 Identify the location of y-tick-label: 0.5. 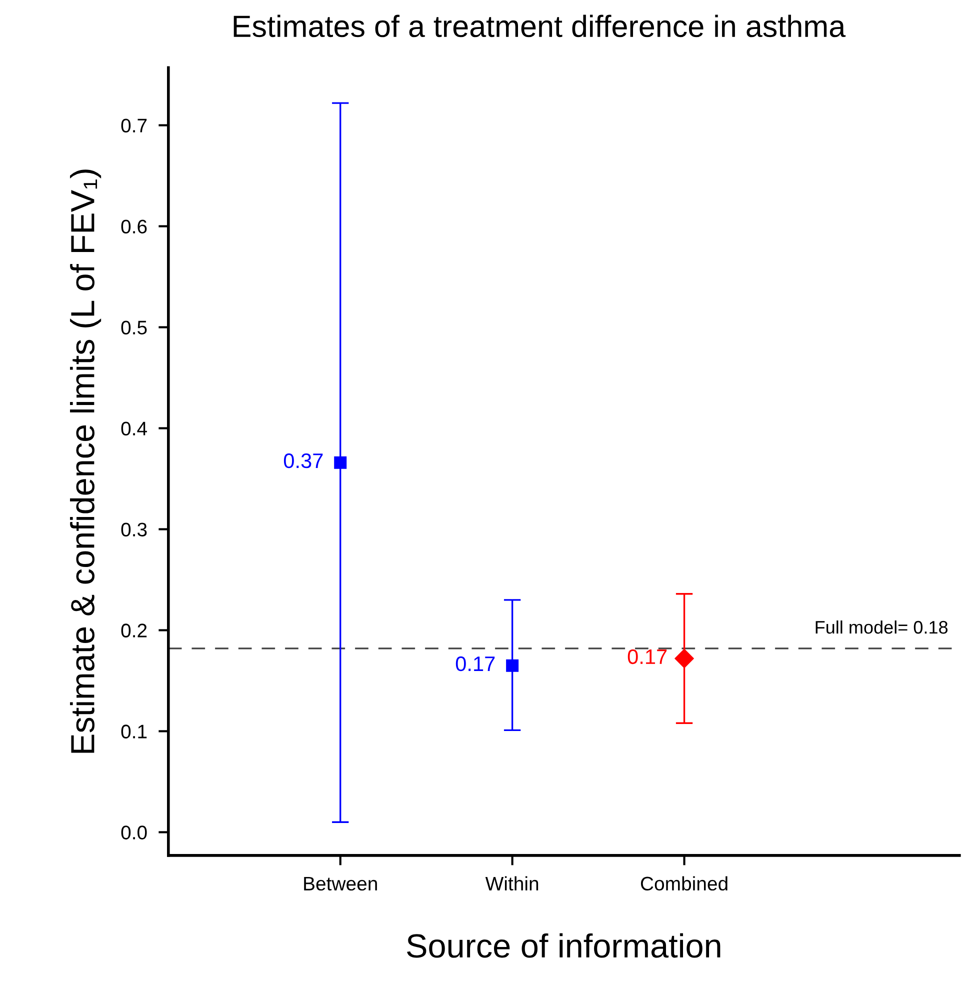
(134, 327).